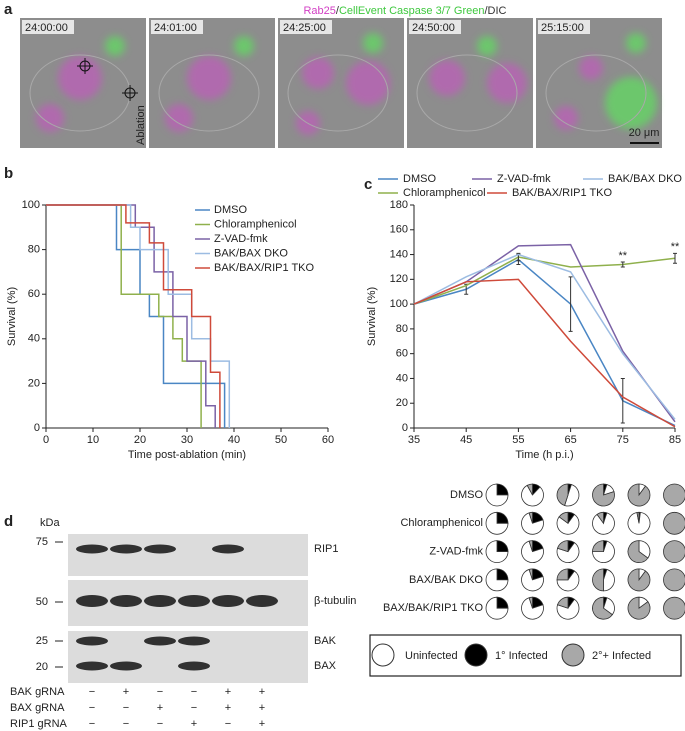  What do you see at coordinates (8, 173) in the screenshot?
I see `panel-label: b` at bounding box center [8, 173].